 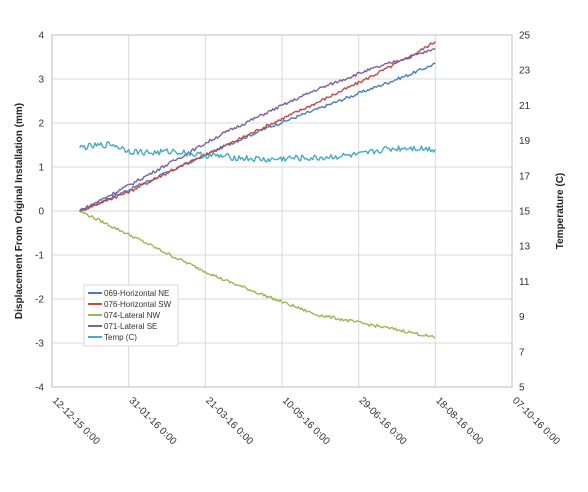 What do you see at coordinates (153, 421) in the screenshot?
I see `x-tick-label: 31-01-16 0:00` at bounding box center [153, 421].